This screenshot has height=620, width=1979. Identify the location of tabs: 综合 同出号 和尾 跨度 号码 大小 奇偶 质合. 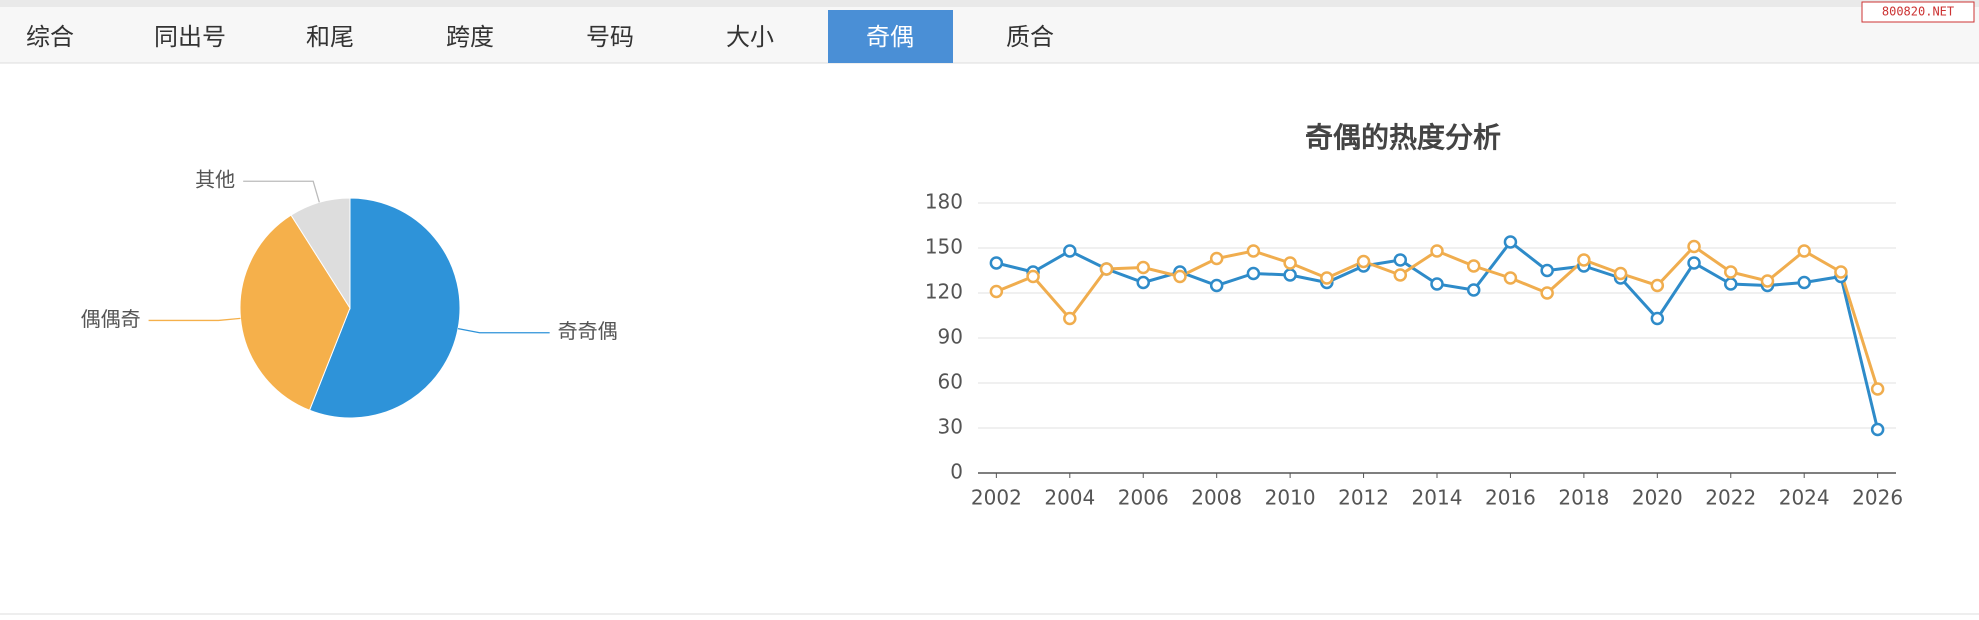
(540, 36).